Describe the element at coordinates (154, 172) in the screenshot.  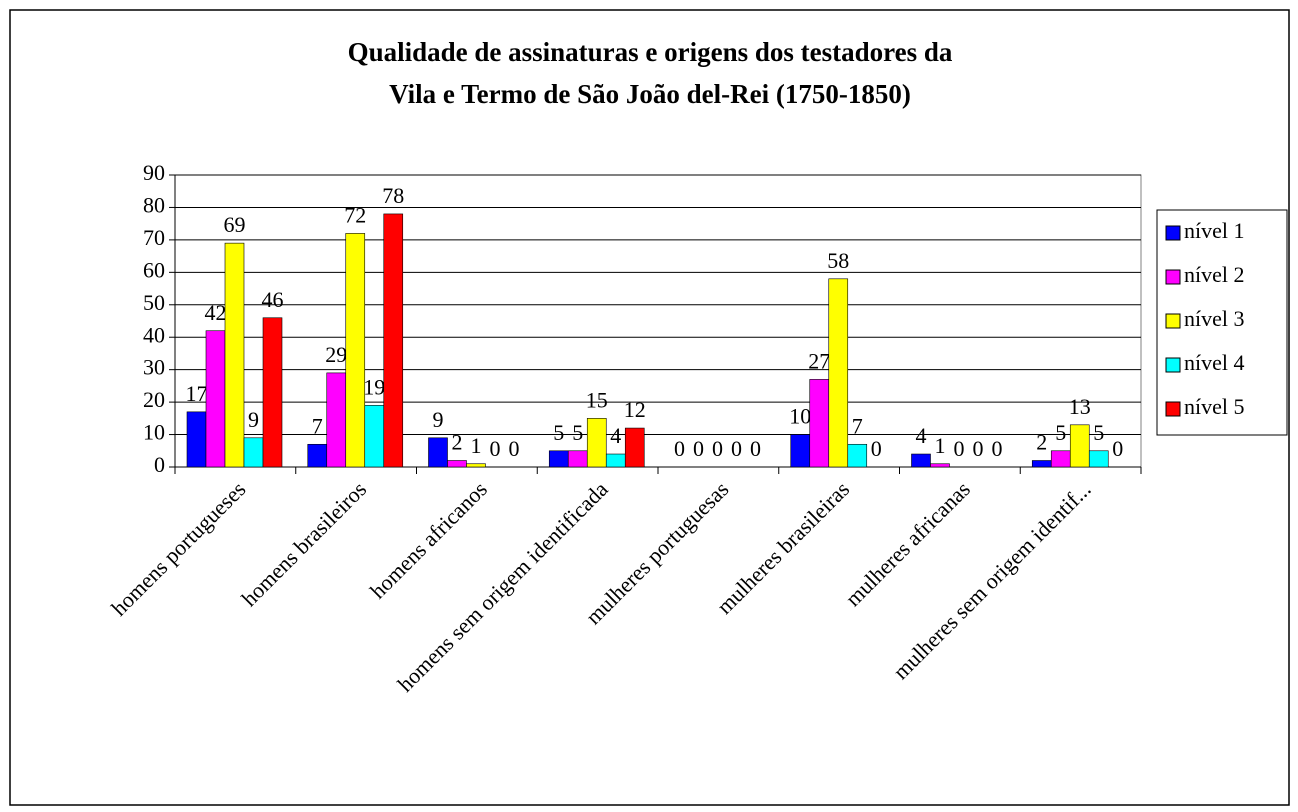
I see `y-tick-label: 90` at that location.